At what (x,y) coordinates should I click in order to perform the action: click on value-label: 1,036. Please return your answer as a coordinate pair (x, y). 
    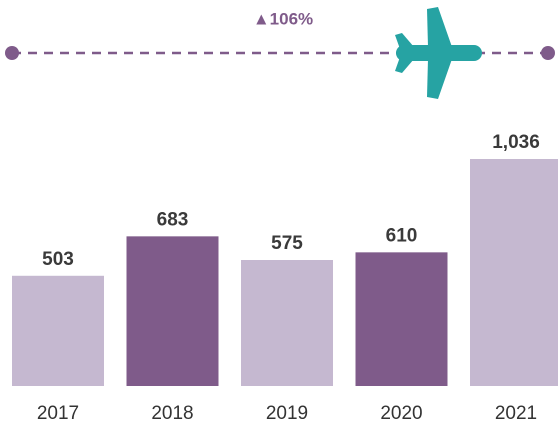
    Looking at the image, I should click on (516, 142).